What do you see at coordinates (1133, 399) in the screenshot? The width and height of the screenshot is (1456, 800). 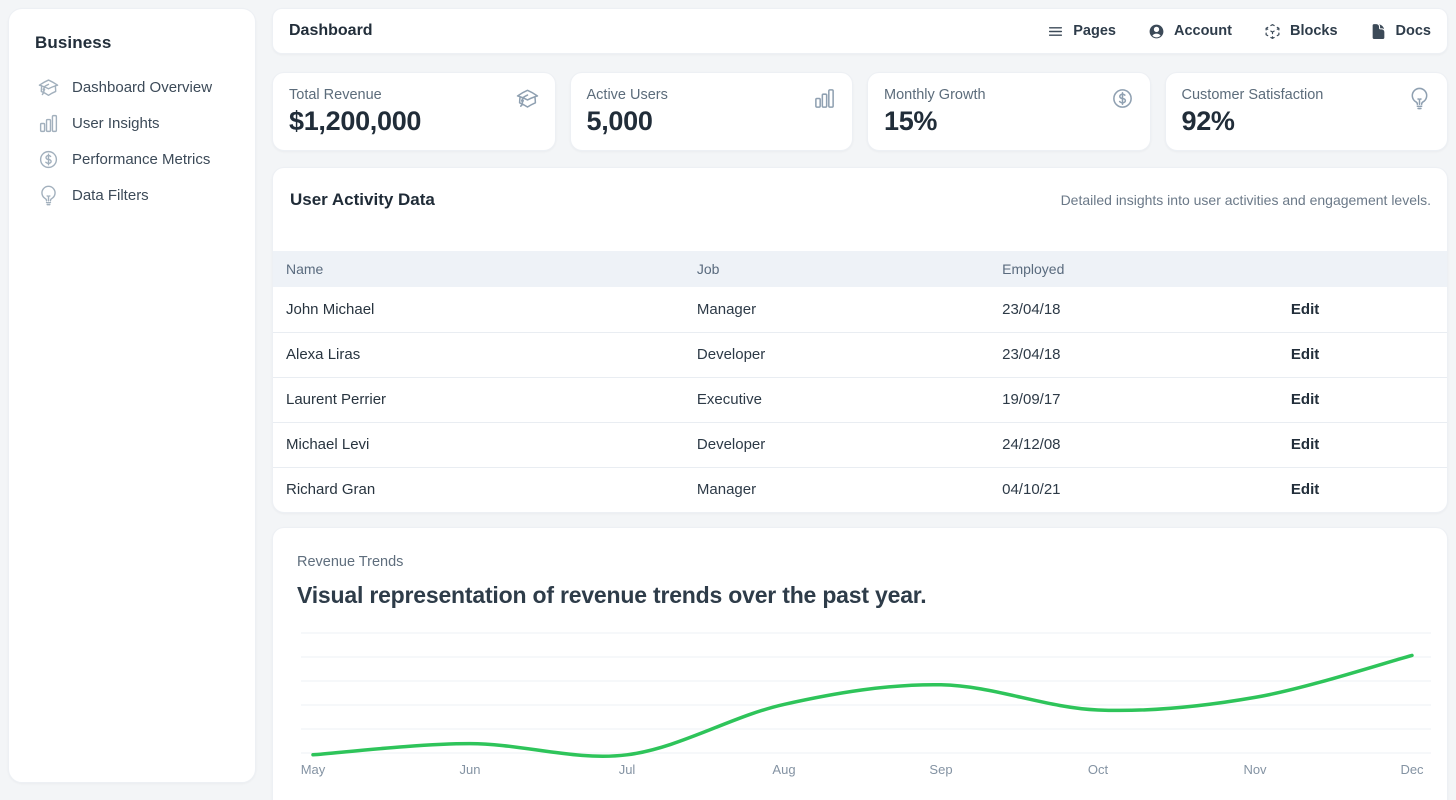 I see `cell-employed: 19/09/17` at bounding box center [1133, 399].